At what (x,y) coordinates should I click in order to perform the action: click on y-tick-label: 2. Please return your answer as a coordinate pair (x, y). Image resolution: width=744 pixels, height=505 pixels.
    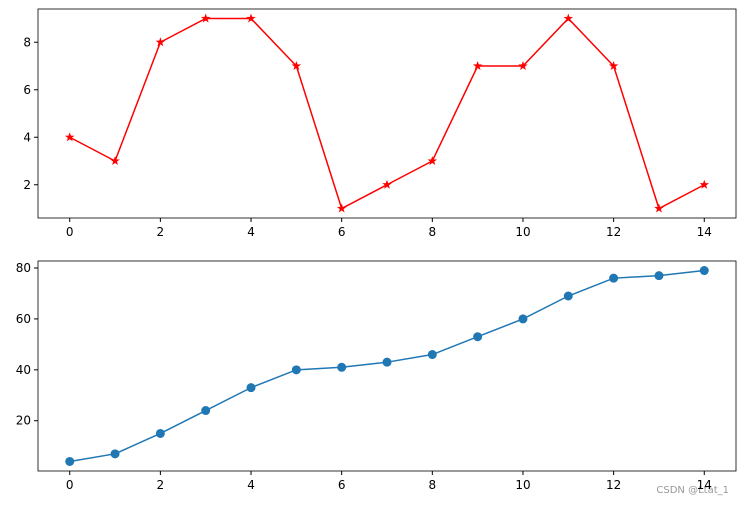
    Looking at the image, I should click on (27, 185).